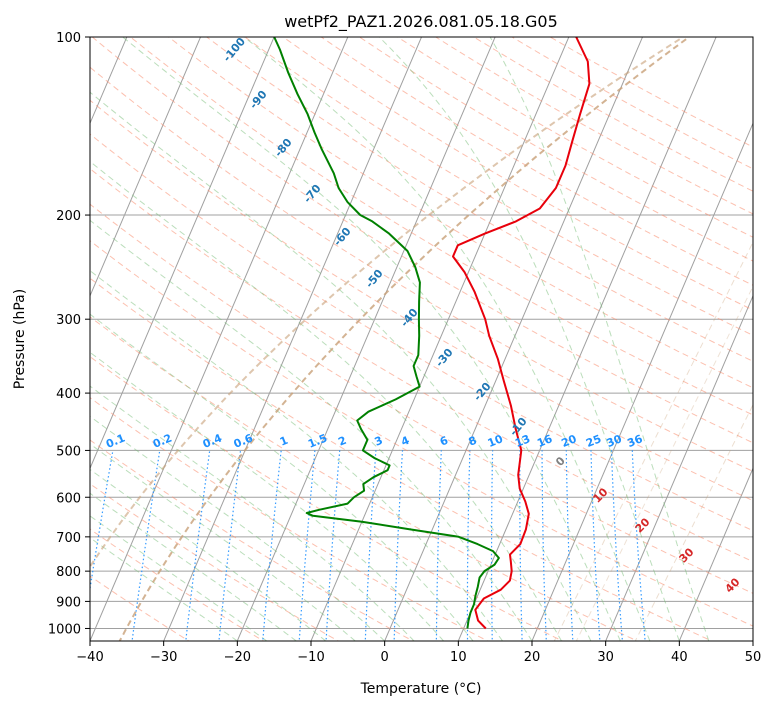 Image resolution: width=775 pixels, height=708 pixels. I want to click on x-tick-label: 0, so click(385, 657).